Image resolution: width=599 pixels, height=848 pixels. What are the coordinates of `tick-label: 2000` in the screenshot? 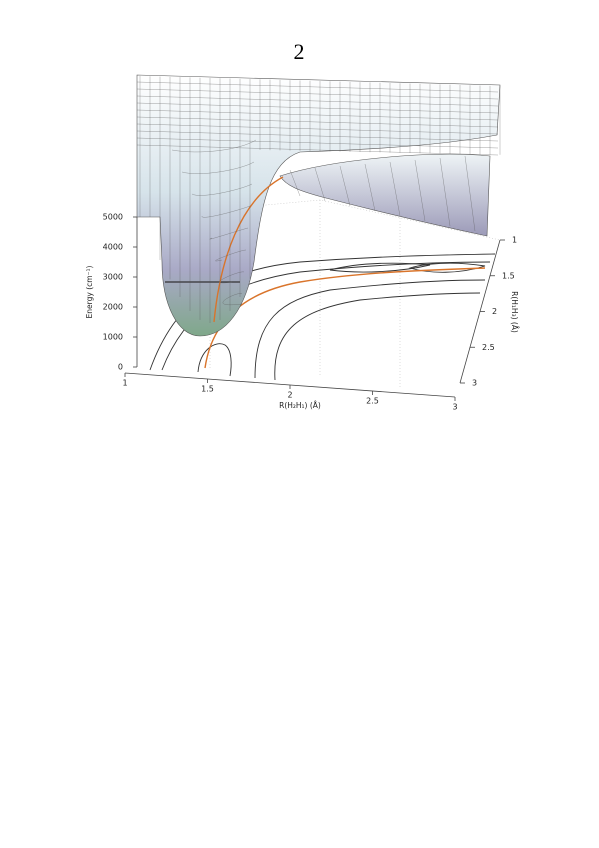 It's located at (113, 307).